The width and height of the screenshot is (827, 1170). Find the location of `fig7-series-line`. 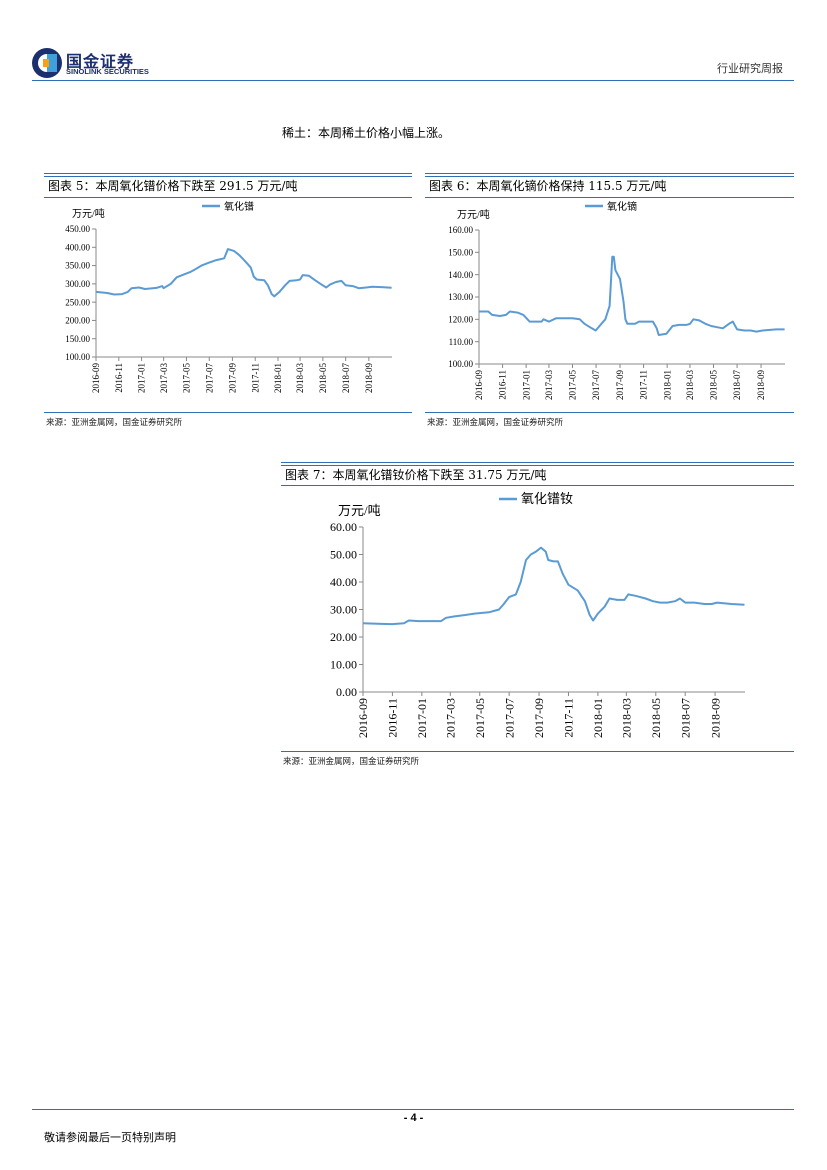

fig7-series-line is located at coordinates (553, 586).